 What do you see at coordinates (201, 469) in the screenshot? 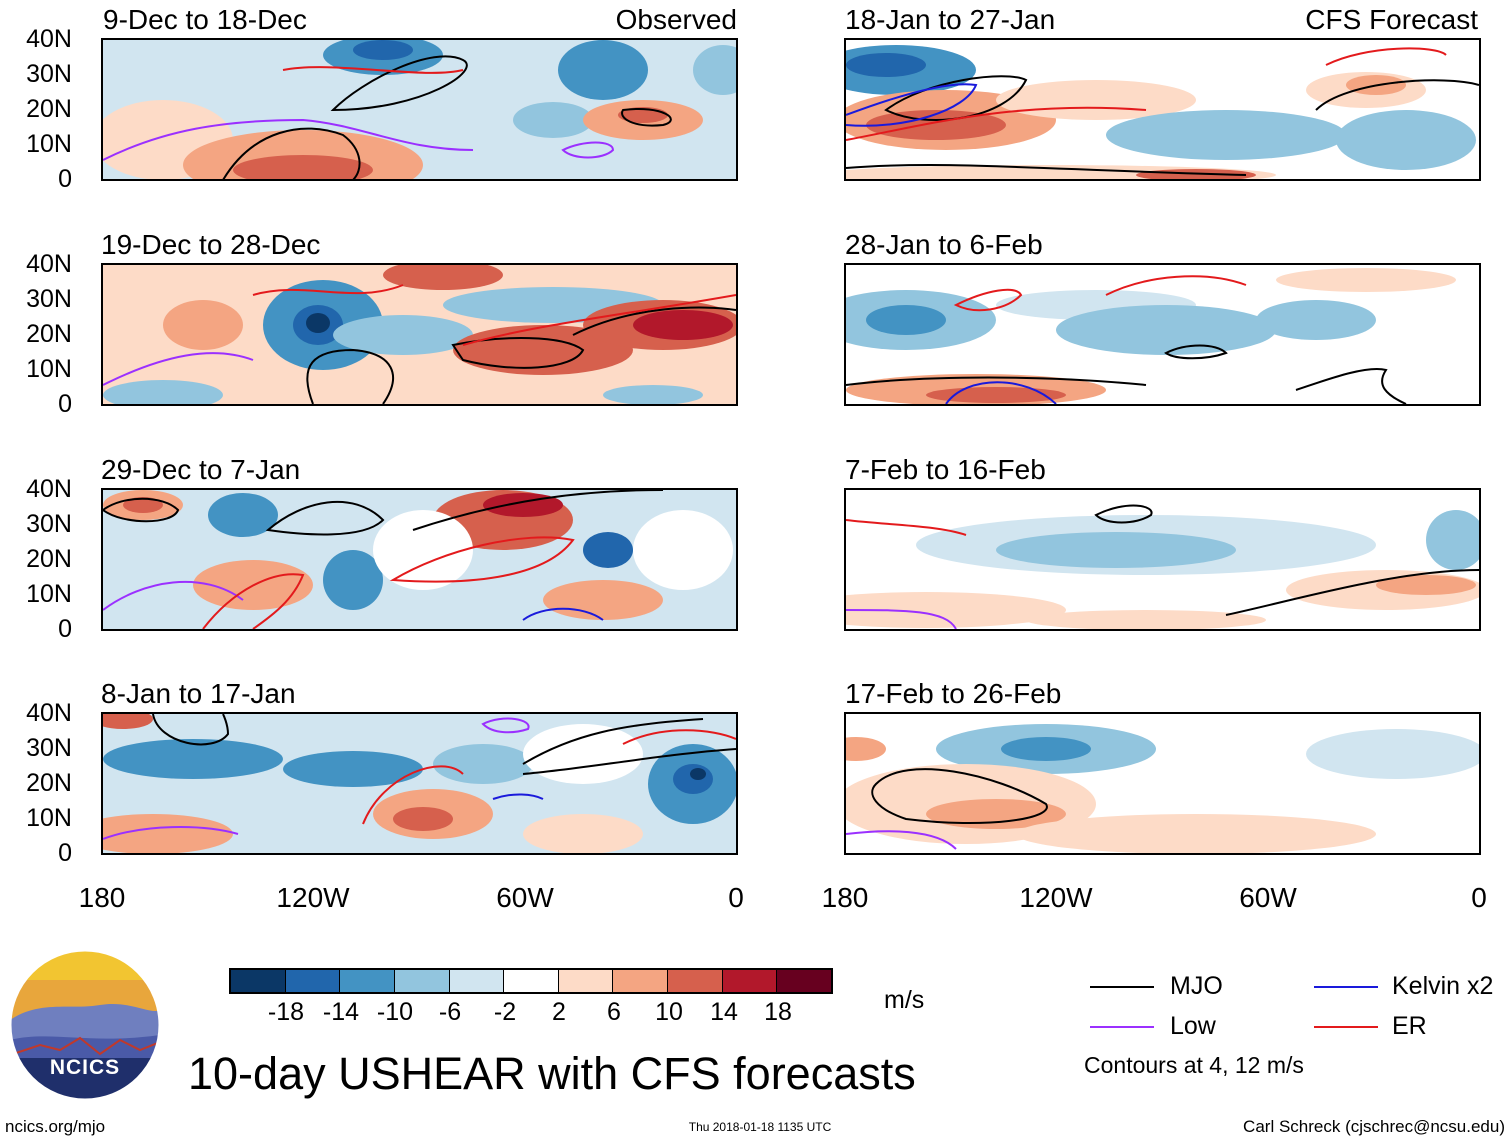
I see `panel-title: 29-Dec to 7-Jan` at bounding box center [201, 469].